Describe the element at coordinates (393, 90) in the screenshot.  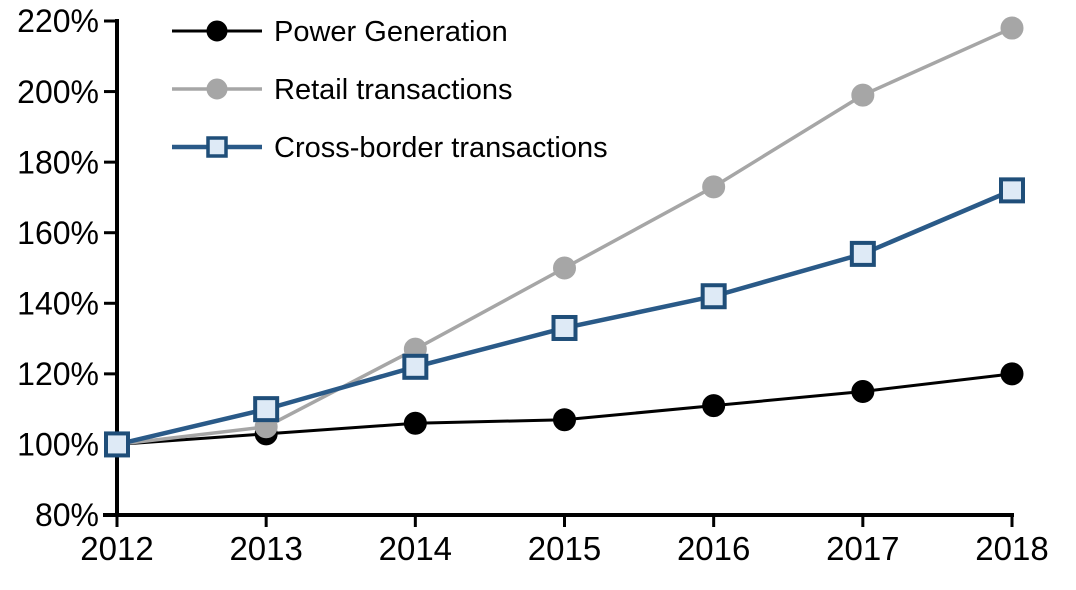
I see `legend-label-retail-transactions: Retail transactions` at that location.